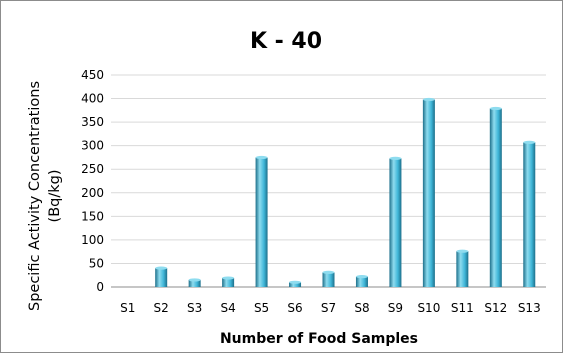 The height and width of the screenshot is (353, 563). What do you see at coordinates (495, 308) in the screenshot?
I see `x-tick-label: S12` at bounding box center [495, 308].